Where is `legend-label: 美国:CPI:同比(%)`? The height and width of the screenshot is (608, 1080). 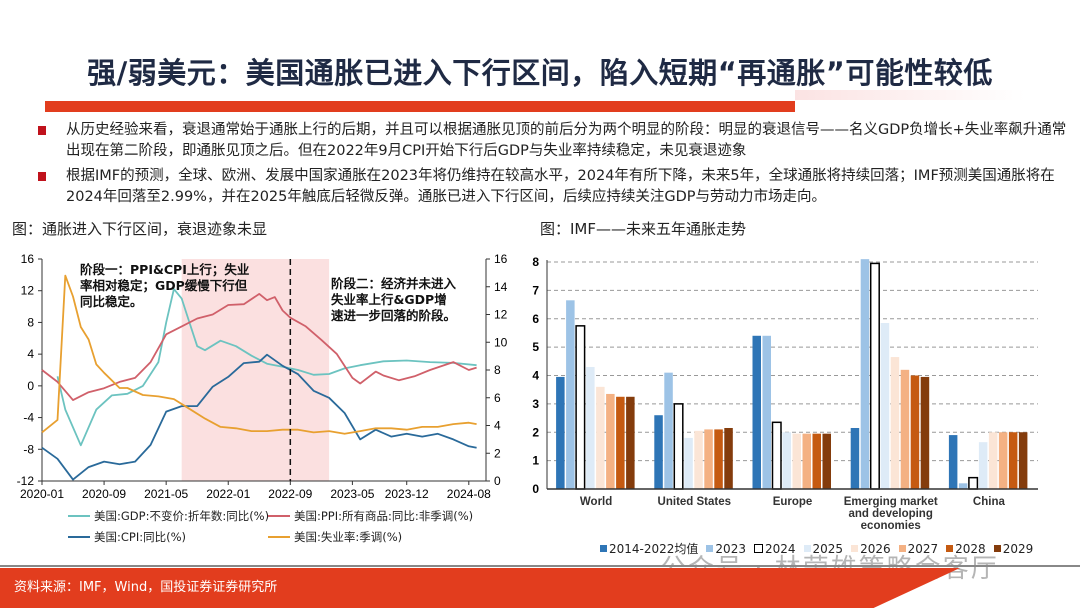
legend-label: 美国:CPI:同比(%) is located at coordinates (140, 537).